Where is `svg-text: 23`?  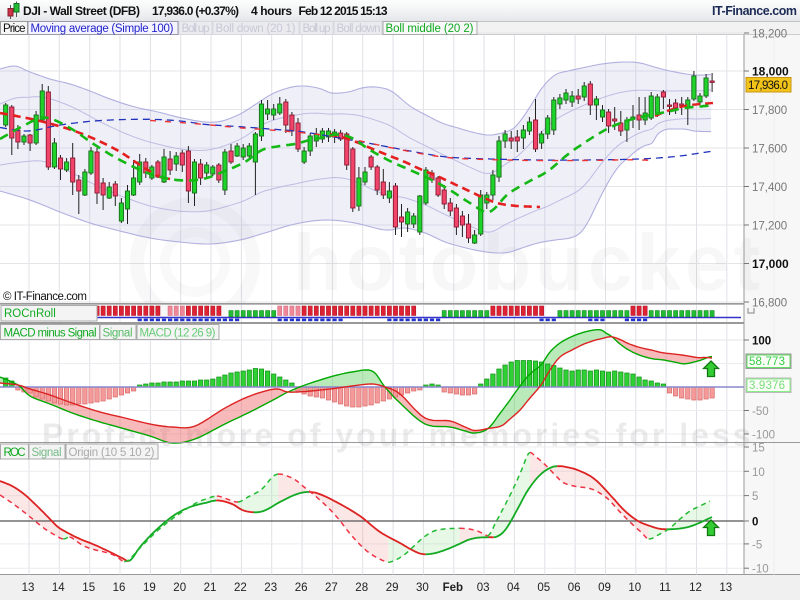
svg-text: 23 is located at coordinates (270, 588).